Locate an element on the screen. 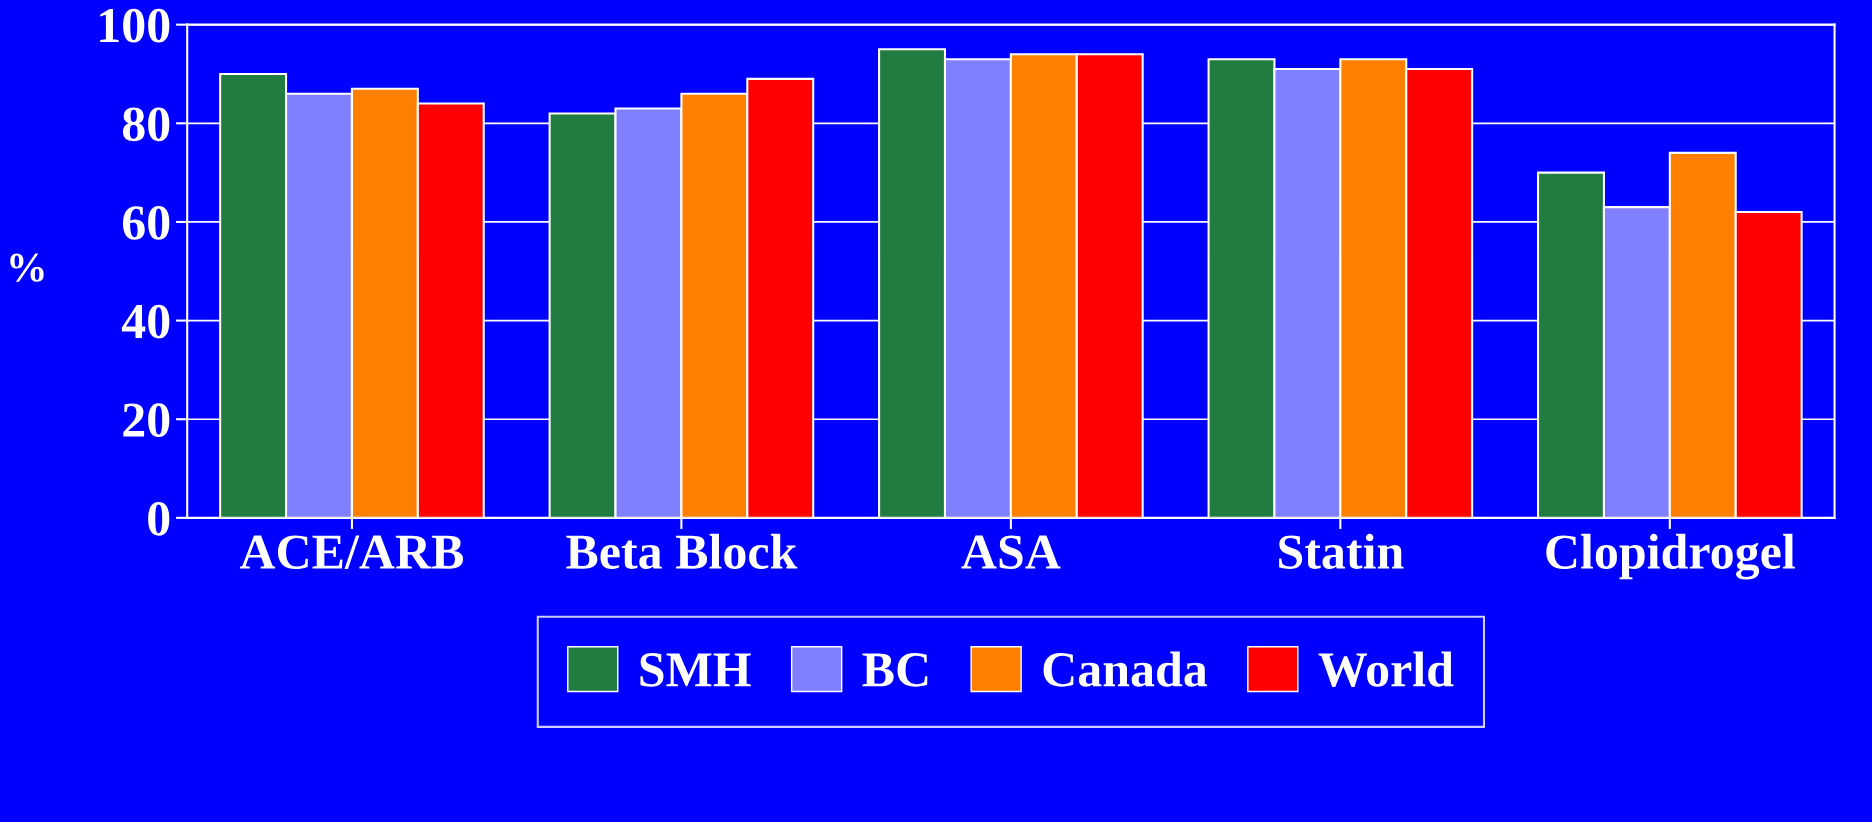  y-tick-label: 0 is located at coordinates (159, 518).